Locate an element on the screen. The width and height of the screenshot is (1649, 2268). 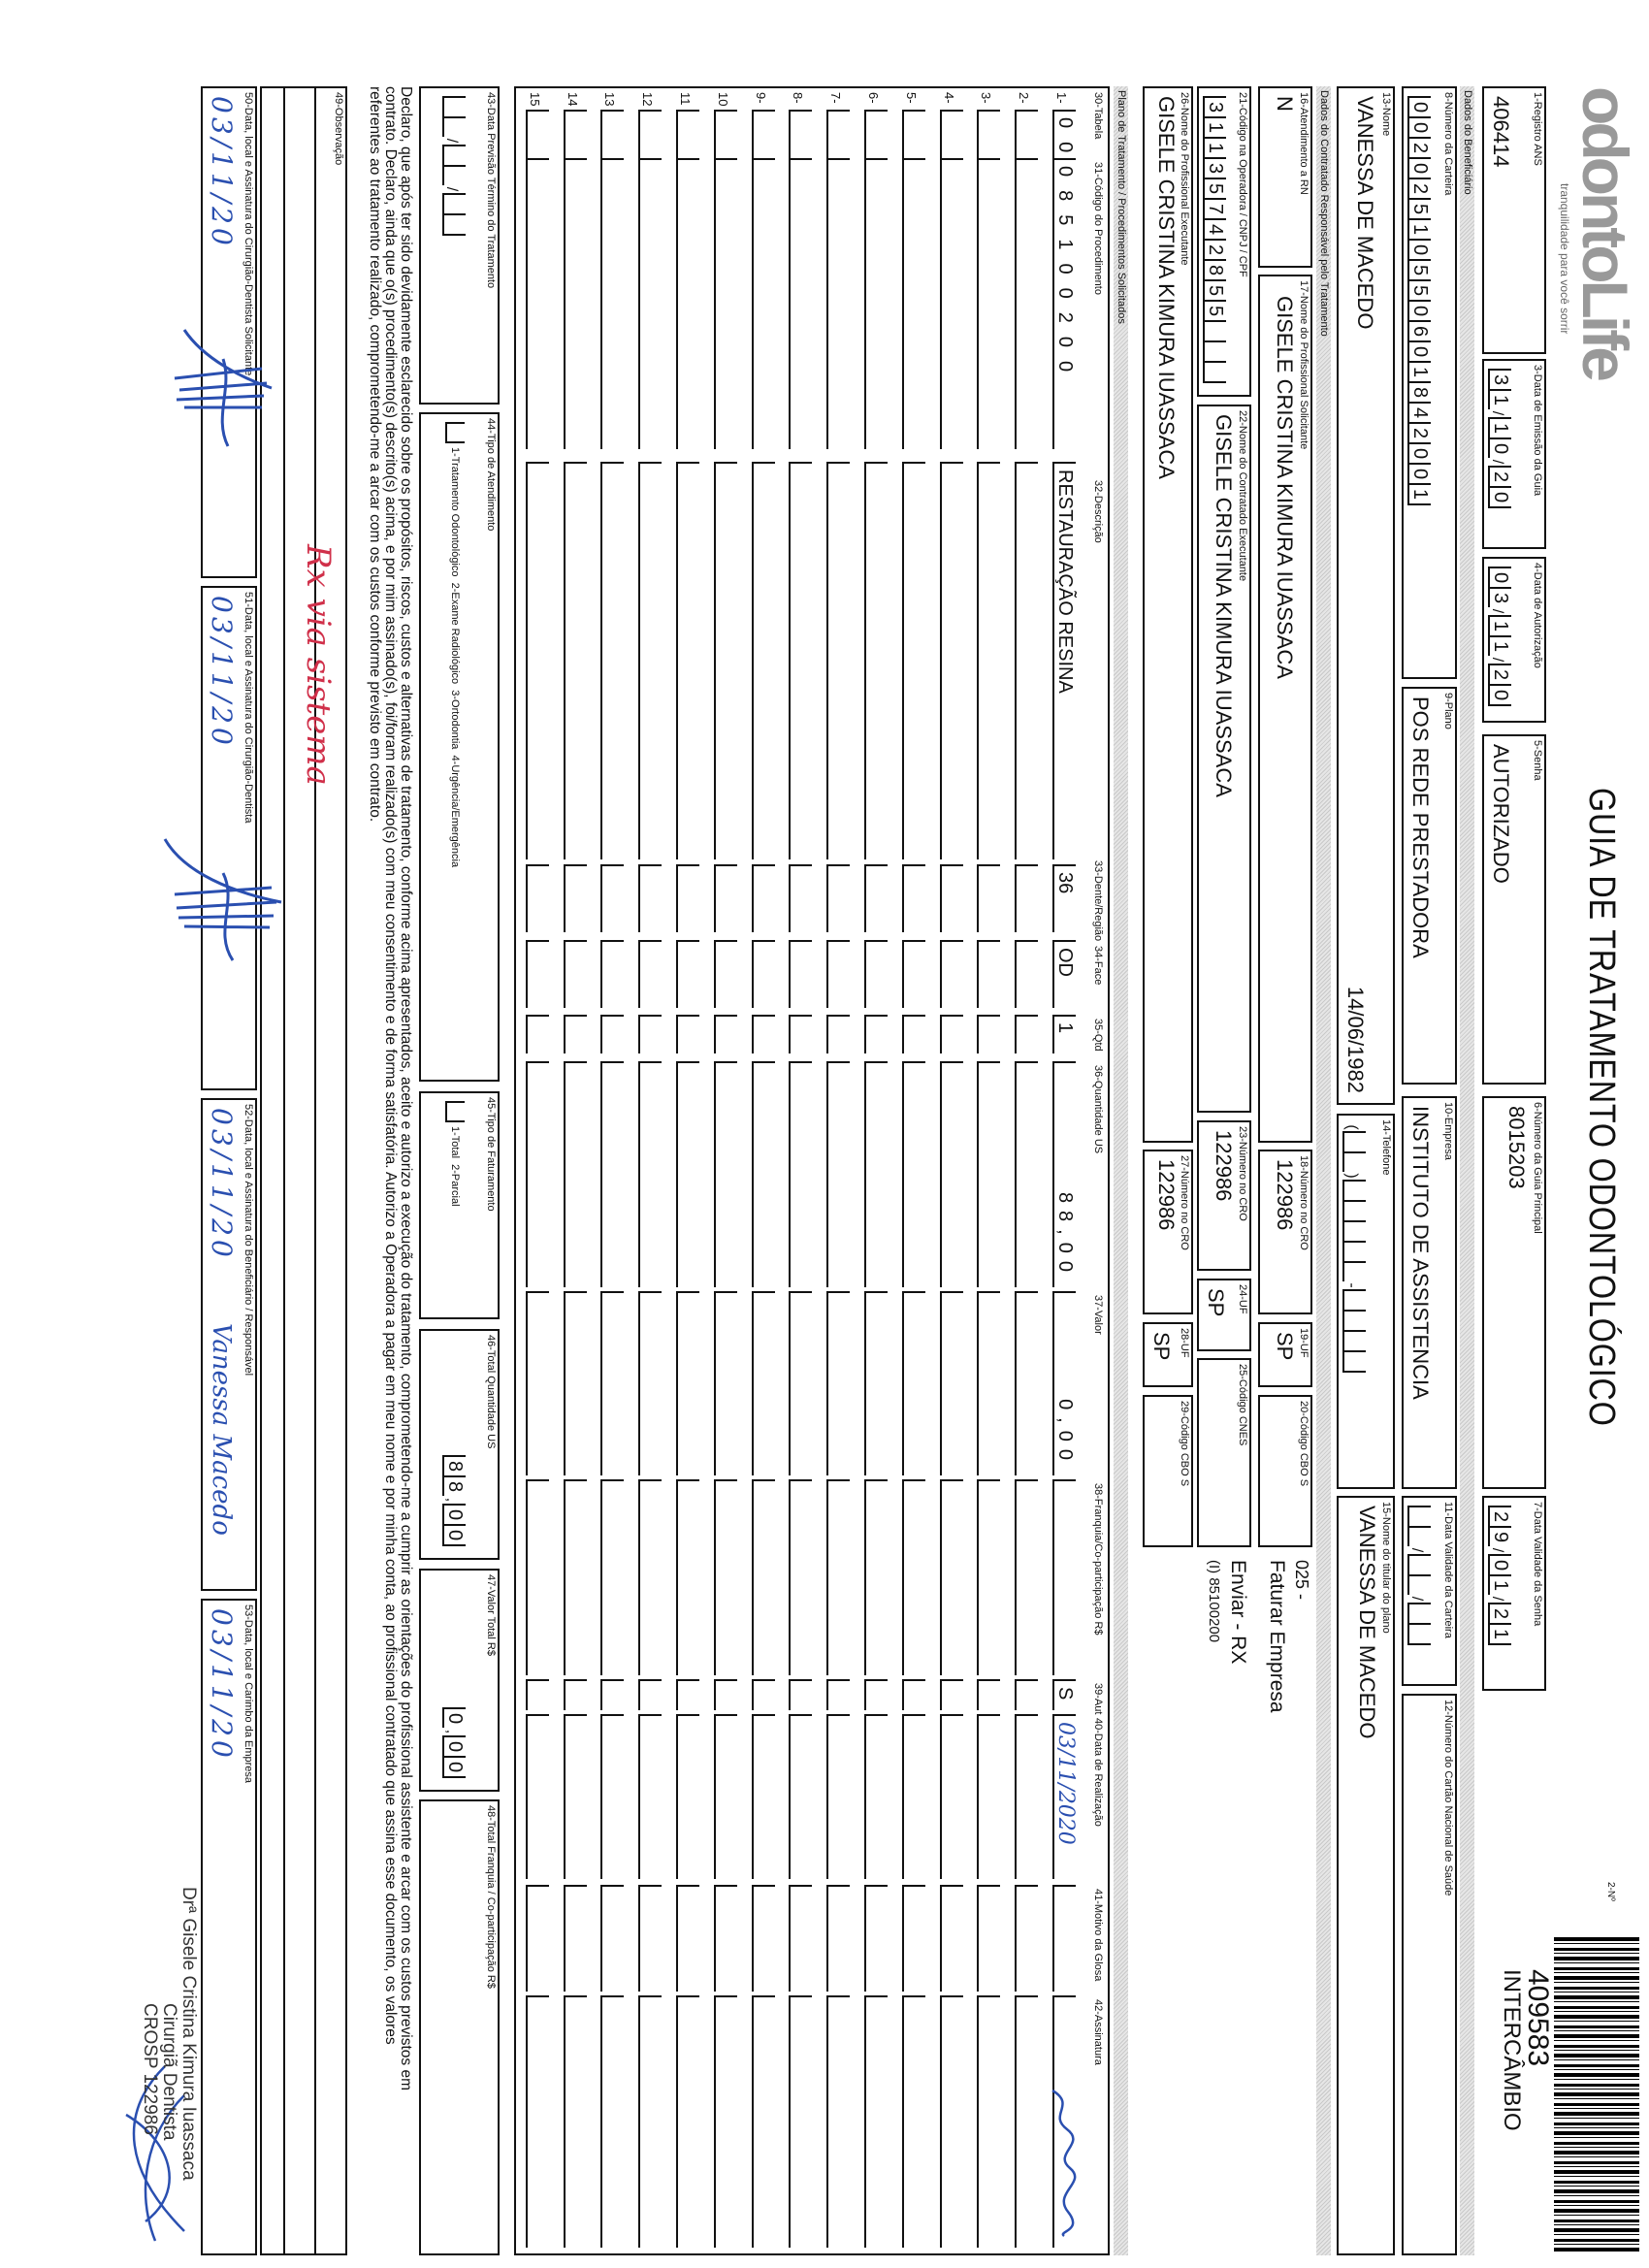
field-validade-carteira: 11-Data Validade da Carteira / / is located at coordinates (1429, 1591).